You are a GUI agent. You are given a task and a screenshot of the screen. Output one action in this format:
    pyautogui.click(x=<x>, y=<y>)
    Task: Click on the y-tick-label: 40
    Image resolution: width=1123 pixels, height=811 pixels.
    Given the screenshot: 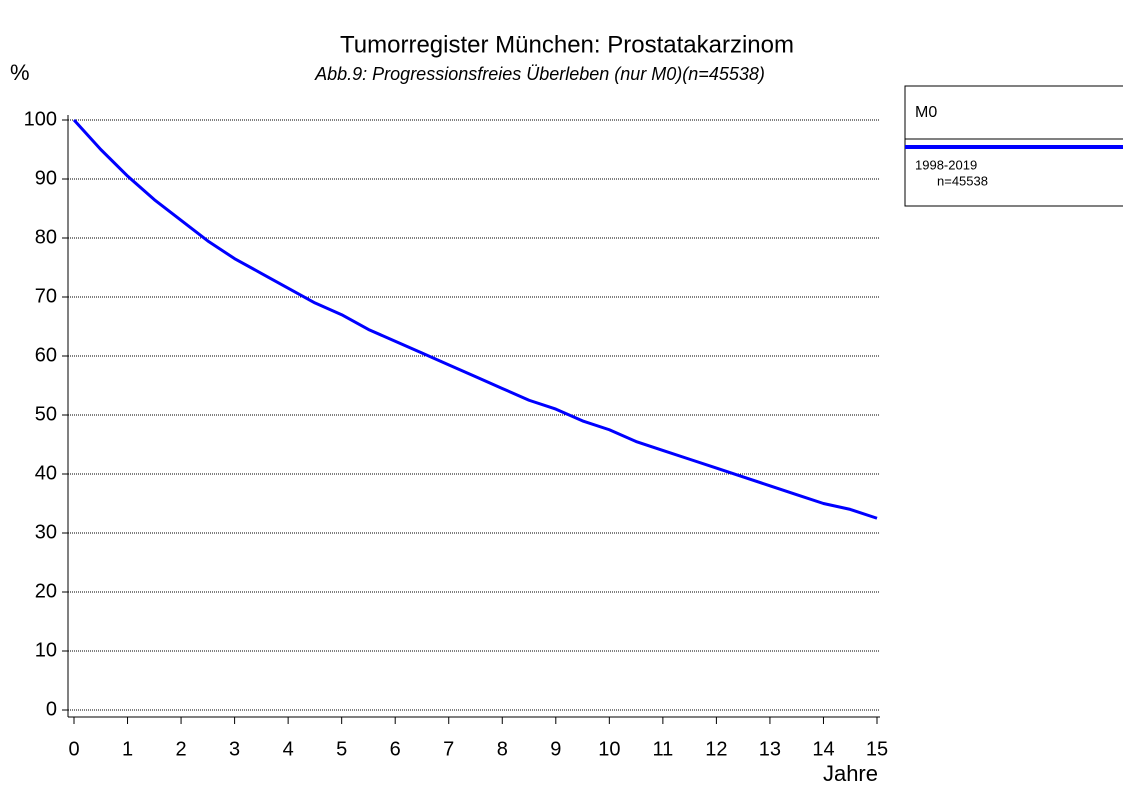 What is the action you would take?
    pyautogui.click(x=46, y=473)
    